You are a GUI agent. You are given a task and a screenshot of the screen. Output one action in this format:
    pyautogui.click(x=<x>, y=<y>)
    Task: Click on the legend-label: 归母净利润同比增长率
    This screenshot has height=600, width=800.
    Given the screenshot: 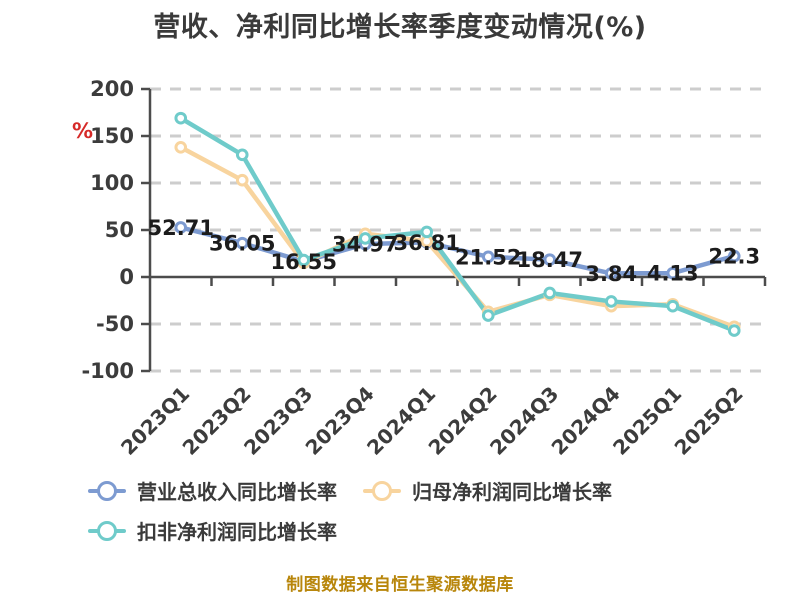 What is the action you would take?
    pyautogui.click(x=512, y=492)
    